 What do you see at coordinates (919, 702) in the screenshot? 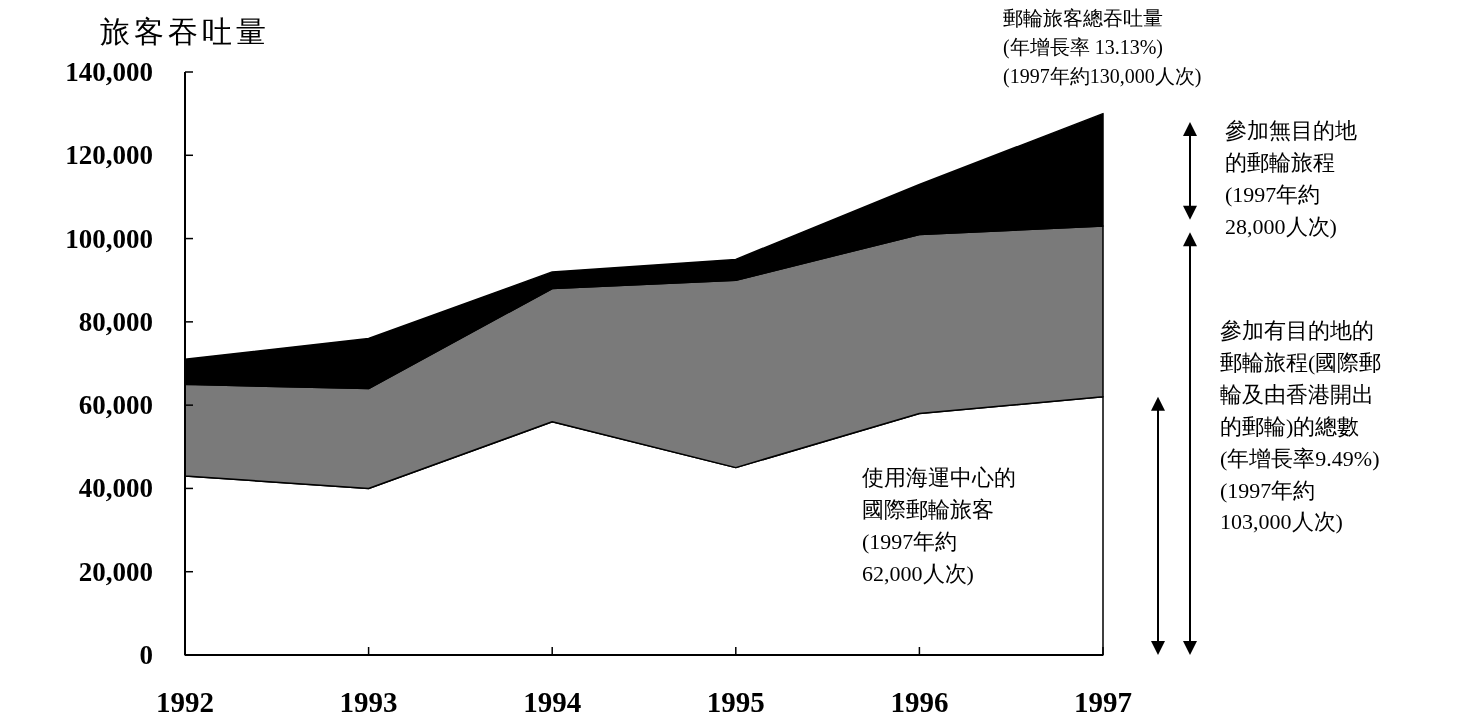
I see `x-tick-label: 1996` at bounding box center [919, 702].